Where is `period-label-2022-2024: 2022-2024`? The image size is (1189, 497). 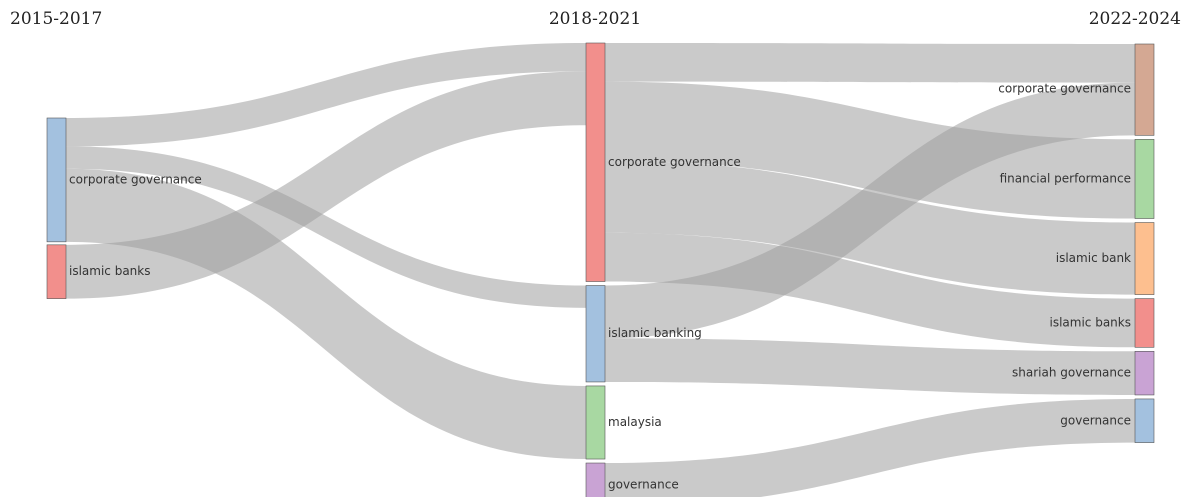
period-label-2022-2024: 2022-2024 is located at coordinates (1135, 19).